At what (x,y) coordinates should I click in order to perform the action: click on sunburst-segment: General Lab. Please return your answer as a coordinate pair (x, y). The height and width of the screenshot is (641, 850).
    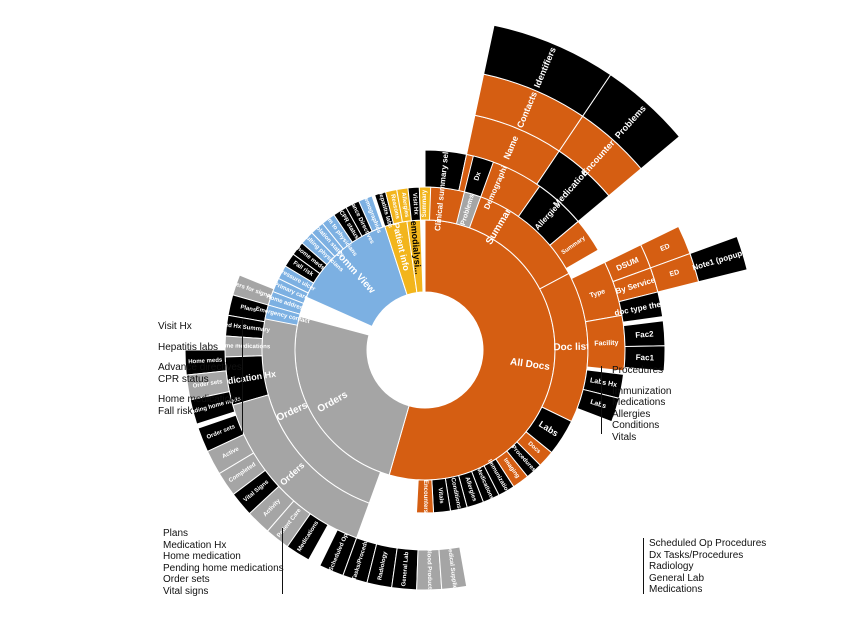
    Looking at the image, I should click on (405, 569).